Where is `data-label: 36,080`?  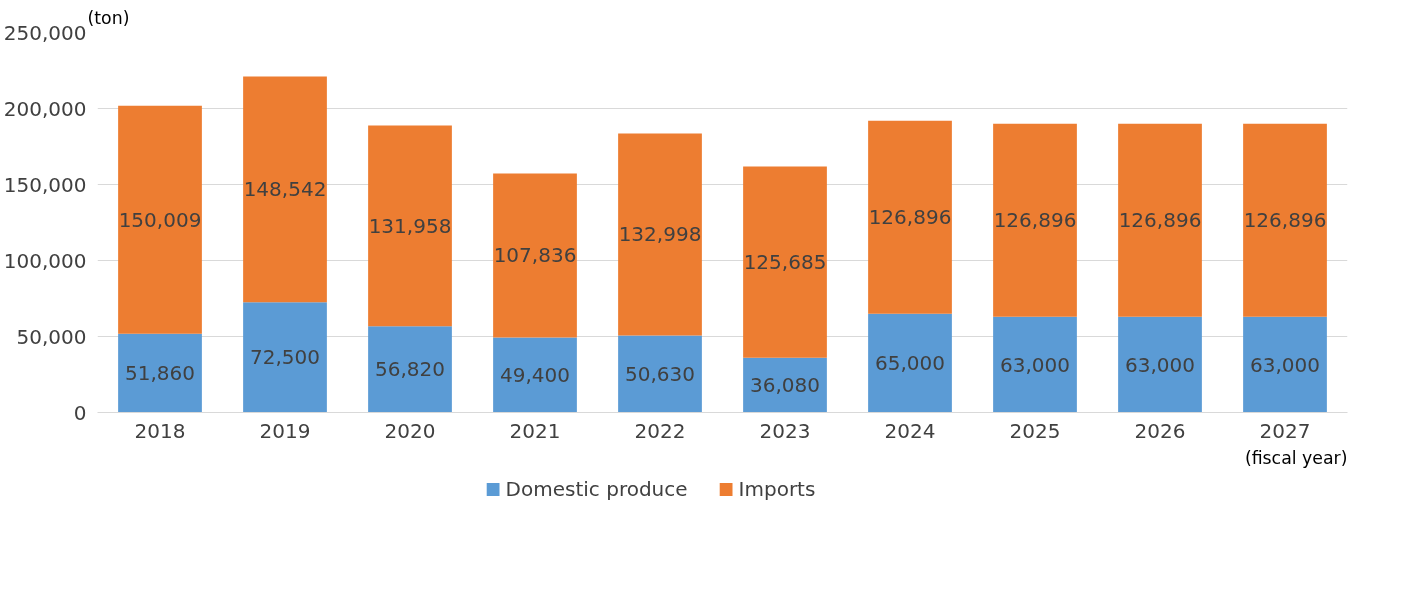 data-label: 36,080 is located at coordinates (785, 385).